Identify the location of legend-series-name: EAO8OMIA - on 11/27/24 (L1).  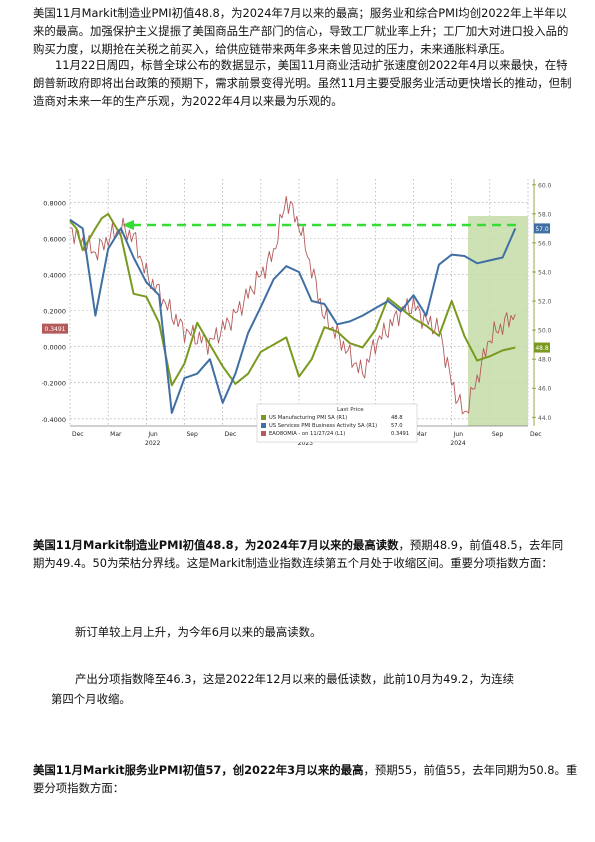
(307, 434).